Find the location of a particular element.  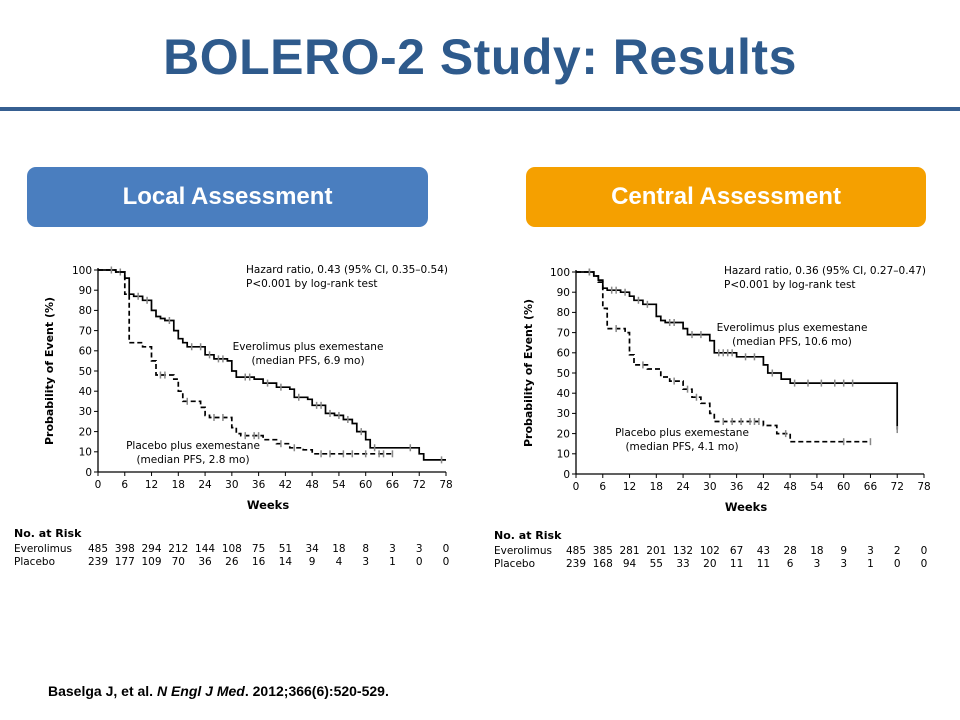

x-tick-label: 6 is located at coordinates (124, 485).